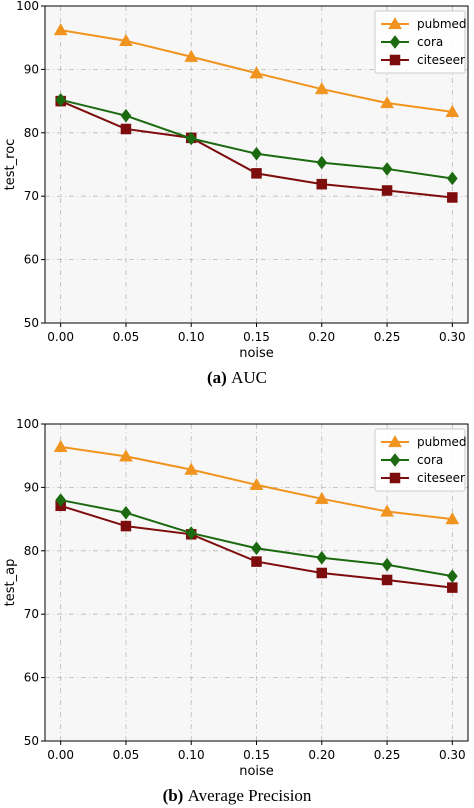  What do you see at coordinates (27, 6) in the screenshot?
I see `chart-a-ytick-label: 100` at bounding box center [27, 6].